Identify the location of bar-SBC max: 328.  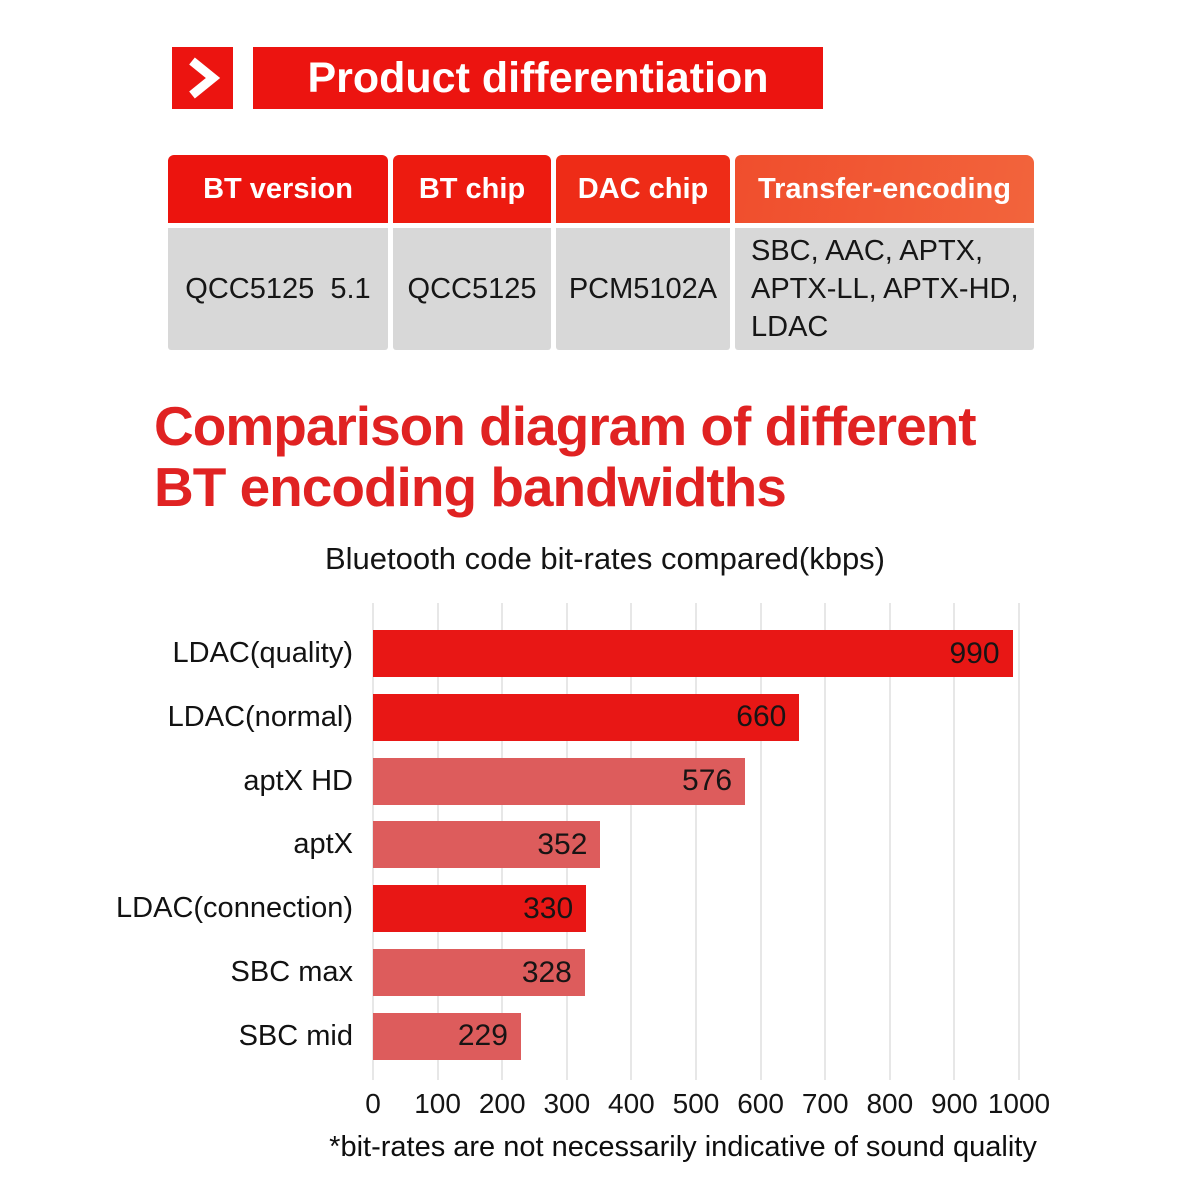
(479, 972).